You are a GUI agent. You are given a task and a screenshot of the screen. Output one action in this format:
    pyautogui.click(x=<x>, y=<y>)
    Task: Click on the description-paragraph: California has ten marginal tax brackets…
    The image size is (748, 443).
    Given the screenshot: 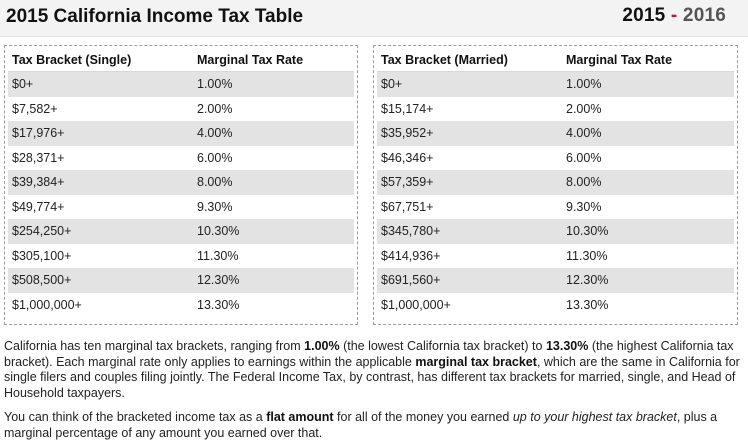 What is the action you would take?
    pyautogui.click(x=372, y=370)
    